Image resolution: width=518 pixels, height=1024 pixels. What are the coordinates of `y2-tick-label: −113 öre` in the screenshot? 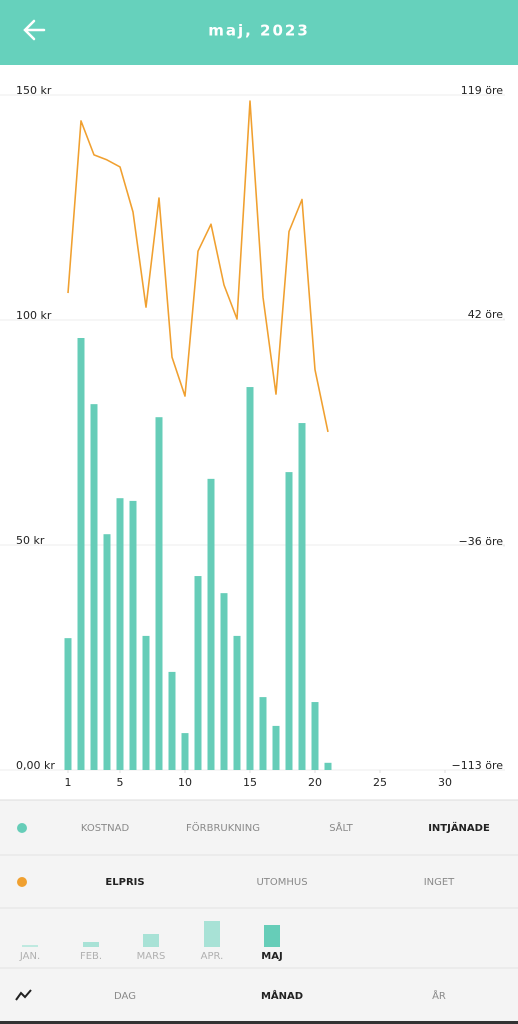 It's located at (478, 765).